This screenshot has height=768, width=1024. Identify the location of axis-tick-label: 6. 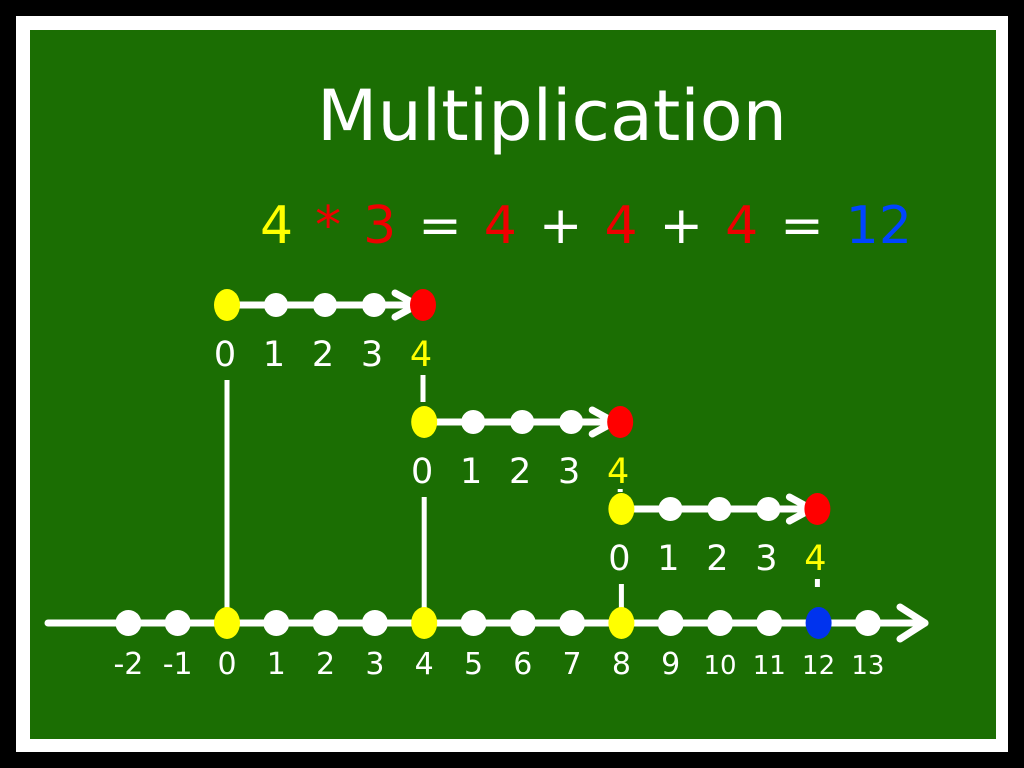
(522, 664).